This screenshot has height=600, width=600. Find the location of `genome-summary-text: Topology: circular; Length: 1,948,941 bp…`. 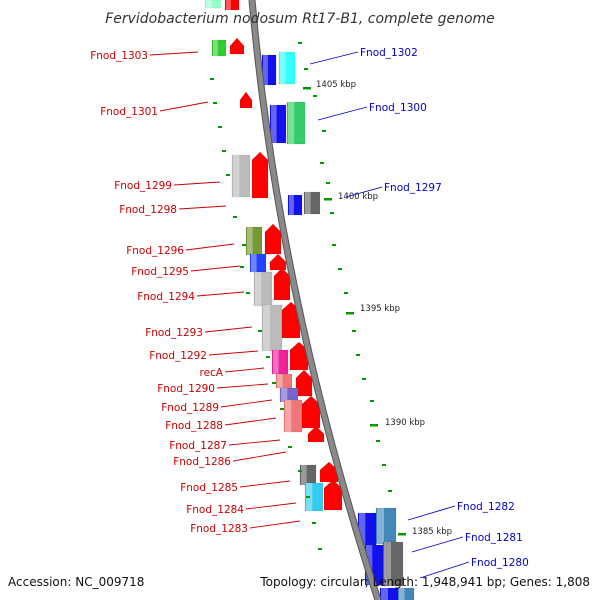

genome-summary-text: Topology: circular; Length: 1,948,941 bp… is located at coordinates (424, 582).